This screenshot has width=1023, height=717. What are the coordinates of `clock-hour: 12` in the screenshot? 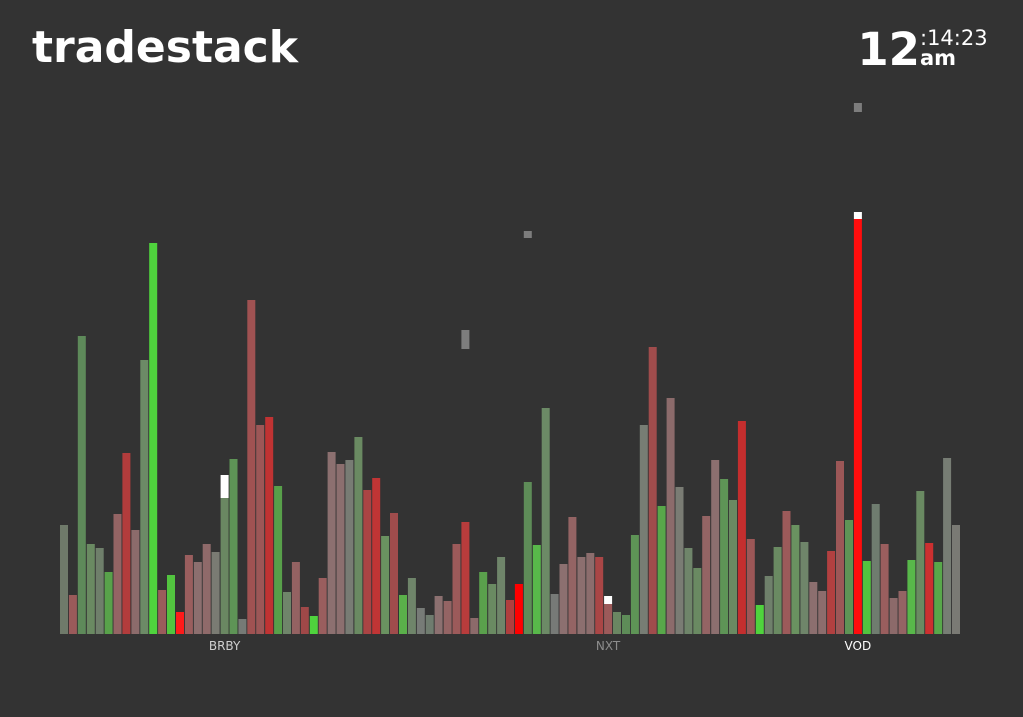 It's located at (888, 49).